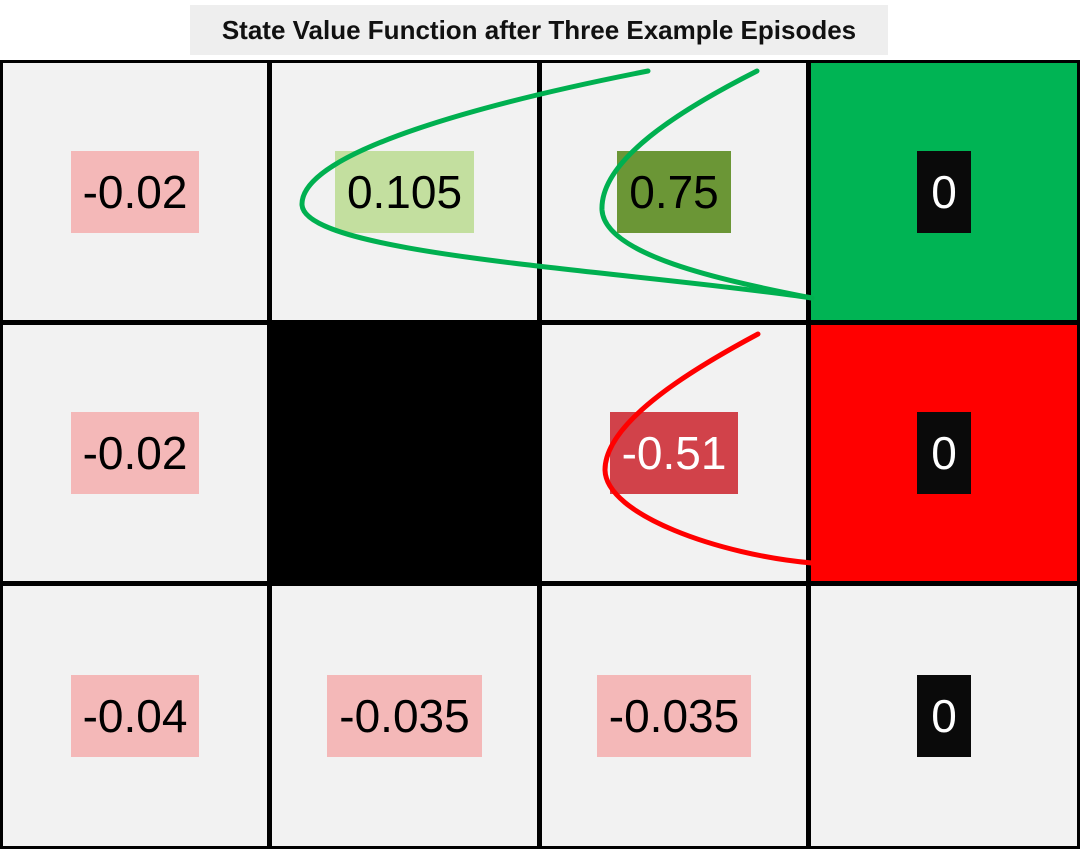 This screenshot has height=849, width=1080. I want to click on cell-r3-c4: 0, so click(944, 716).